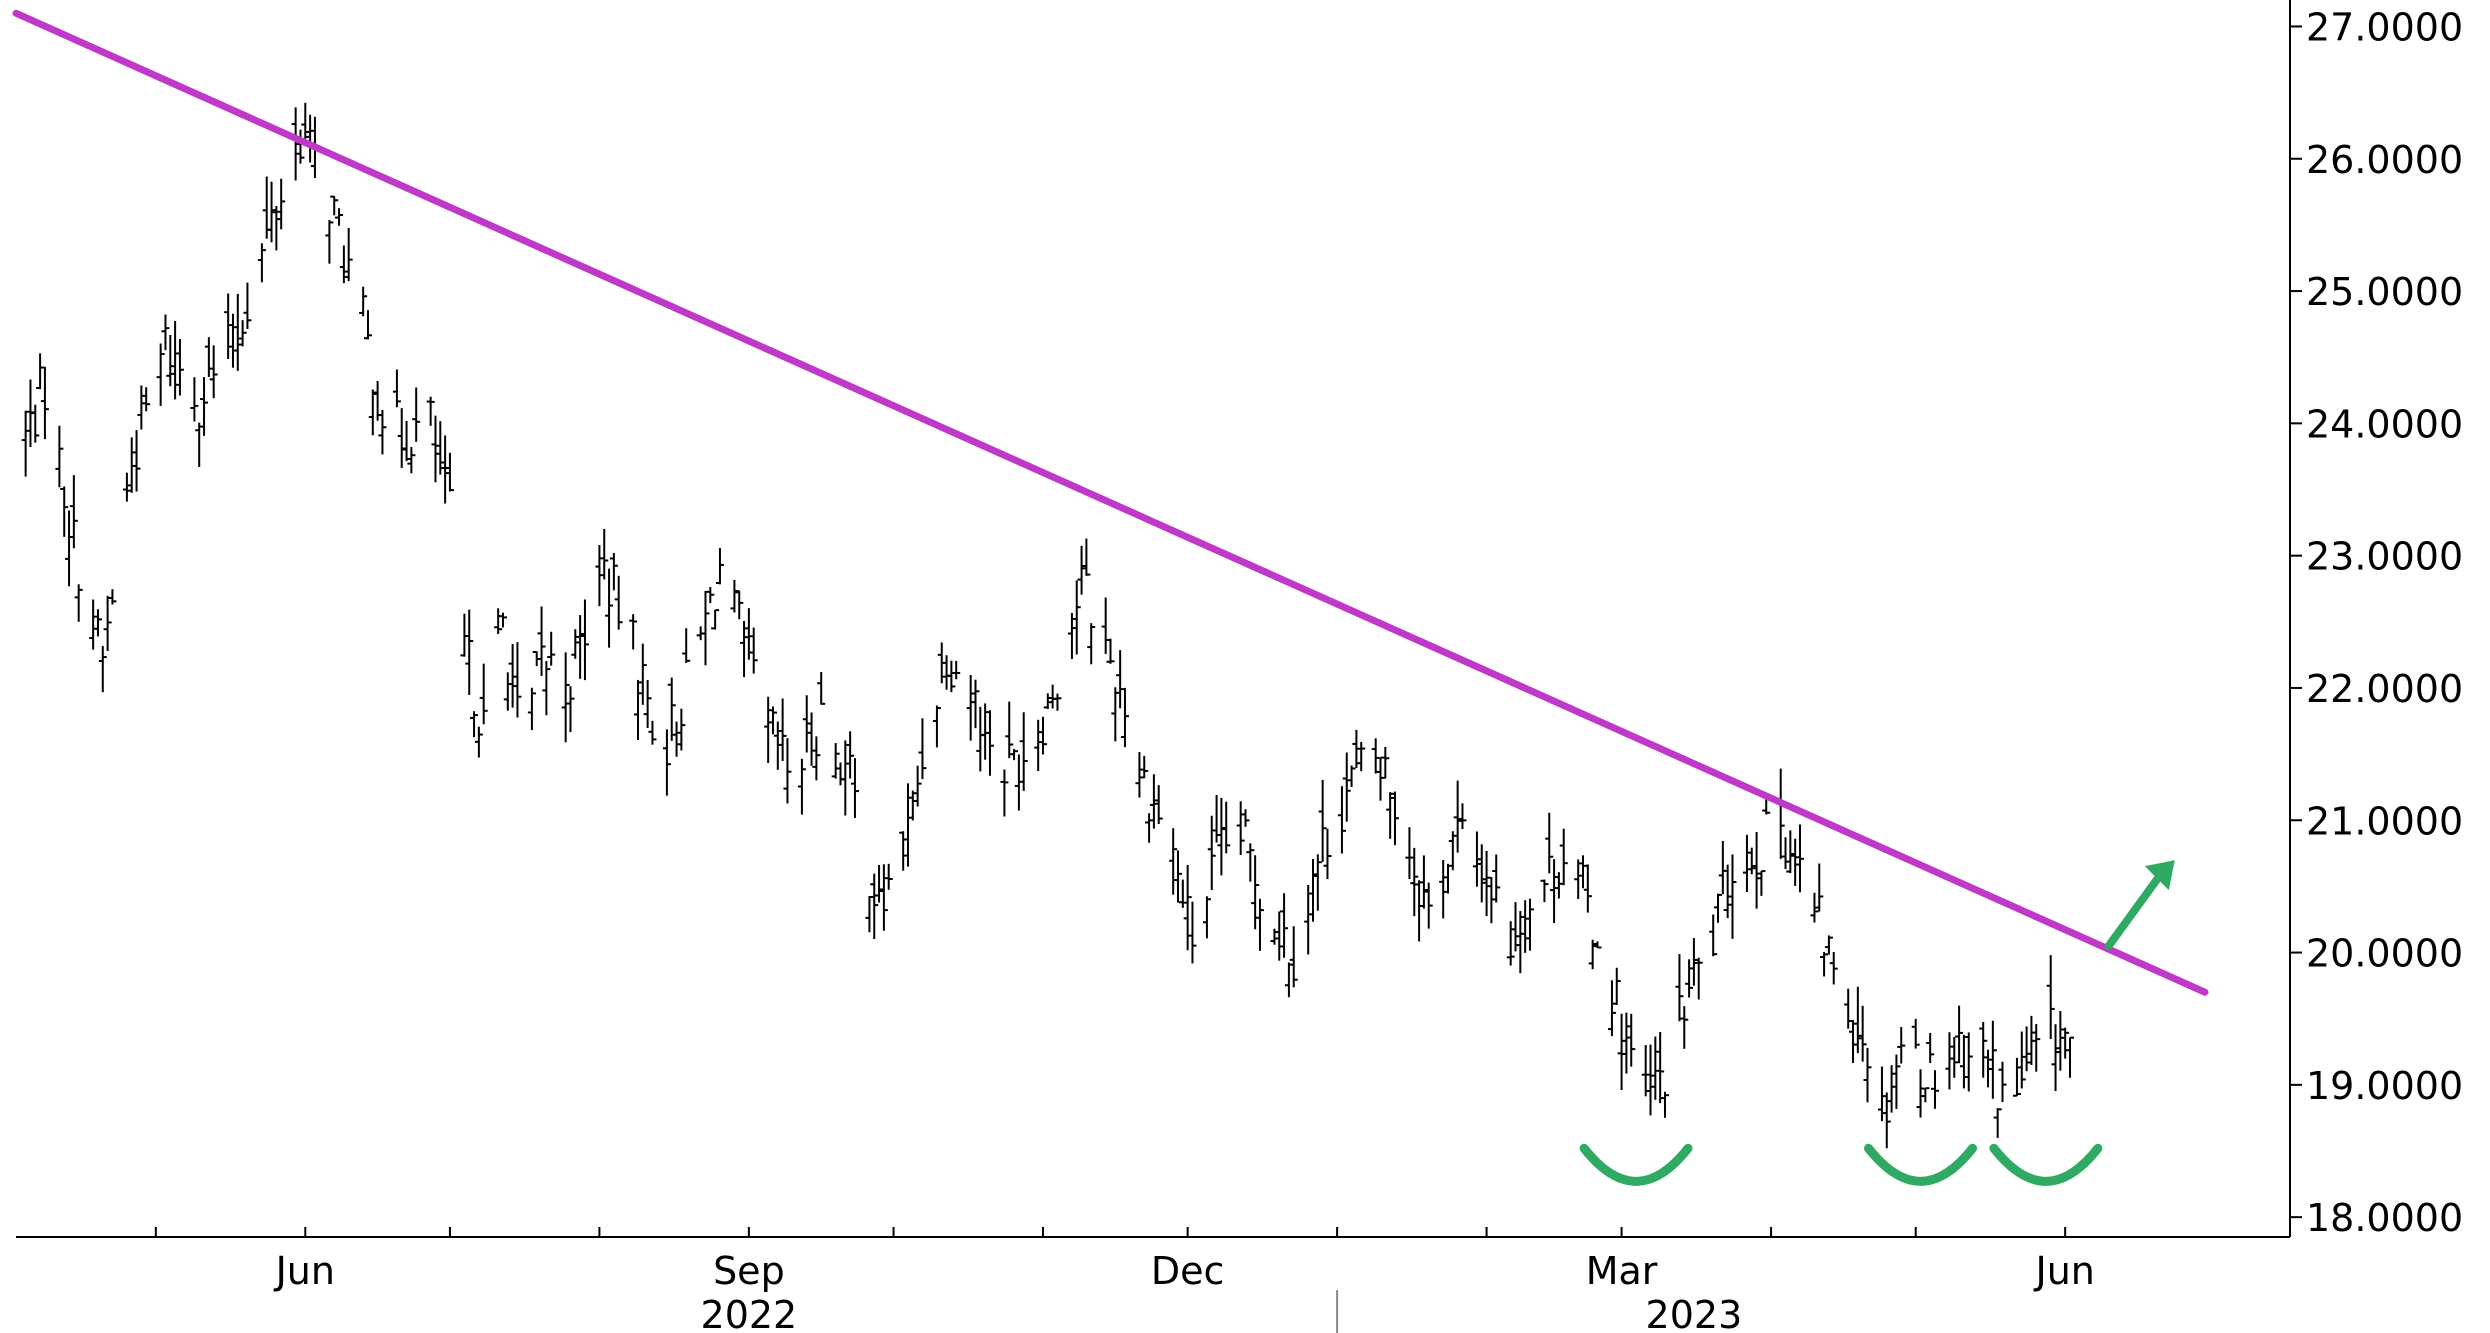  Describe the element at coordinates (2384, 1218) in the screenshot. I see `y-tick-label: 18.0000` at that location.